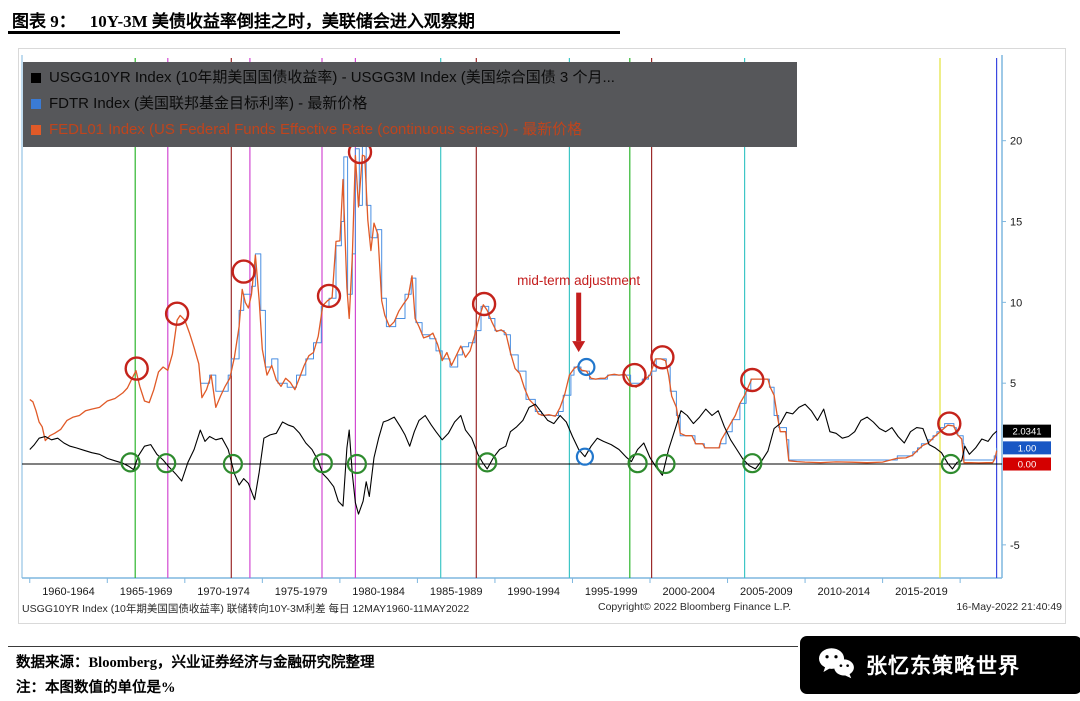  What do you see at coordinates (695, 607) in the screenshot?
I see `copyright-text: Copyright© 2022 Bloomberg Finance L.P.` at bounding box center [695, 607].